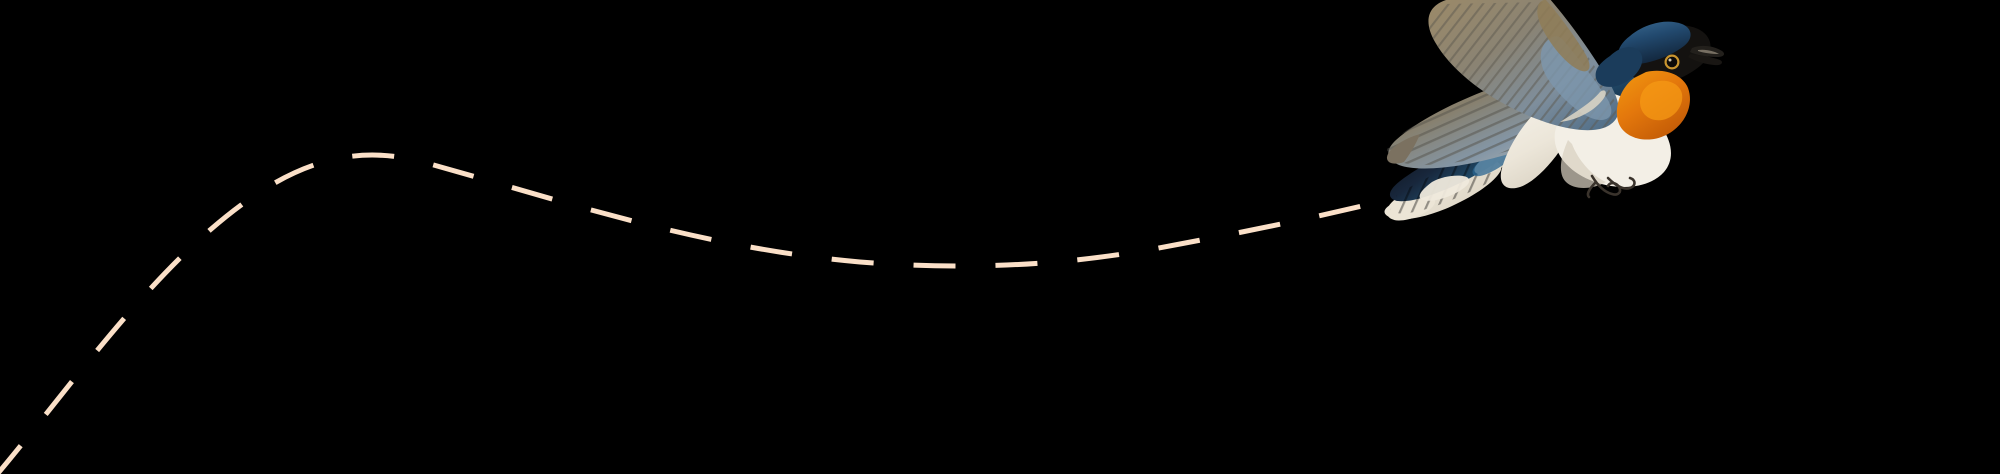 The image size is (2000, 474). I want to click on upper-wing-base-highlight, so click(1583, 106).